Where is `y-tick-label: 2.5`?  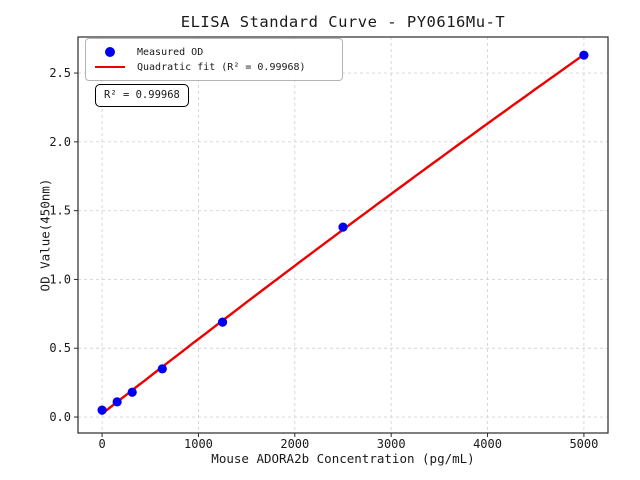 y-tick-label: 2.5 is located at coordinates (60, 73).